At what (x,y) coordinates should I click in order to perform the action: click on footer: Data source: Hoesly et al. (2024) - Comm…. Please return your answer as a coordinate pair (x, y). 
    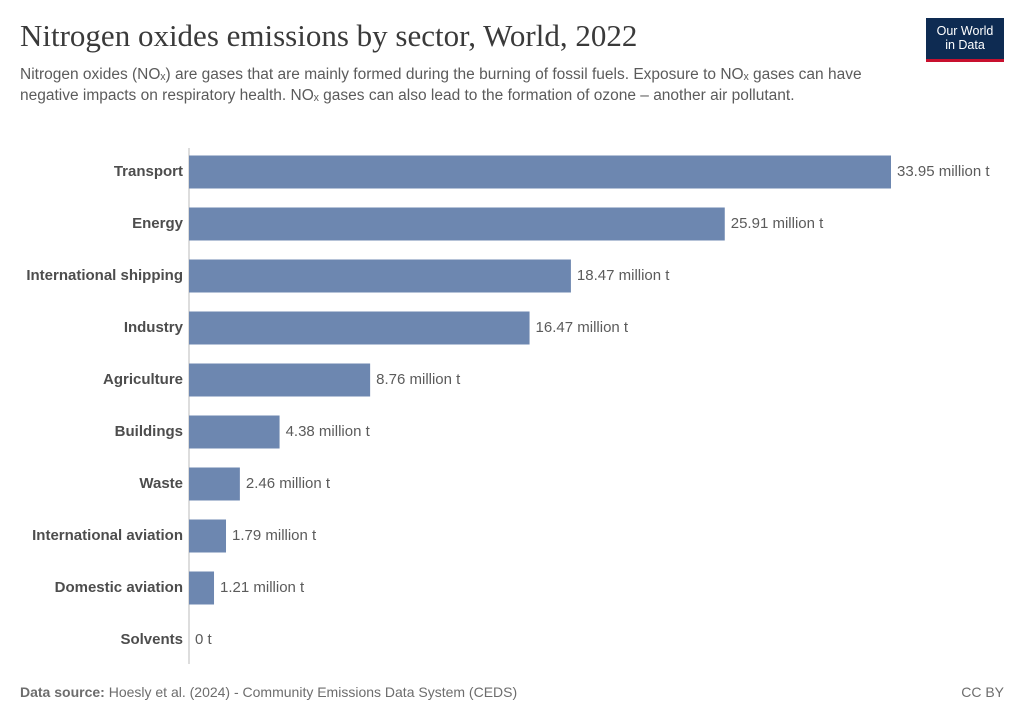
    Looking at the image, I should click on (512, 692).